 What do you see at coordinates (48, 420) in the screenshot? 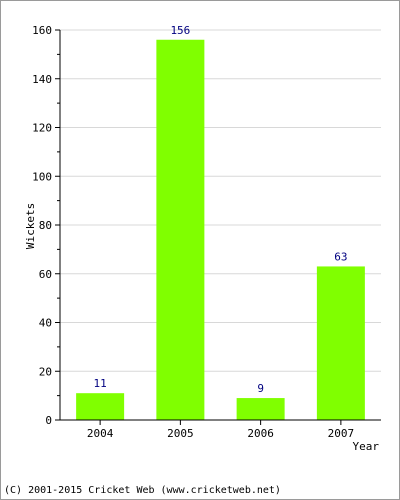
I see `y-tick-label: 0` at bounding box center [48, 420].